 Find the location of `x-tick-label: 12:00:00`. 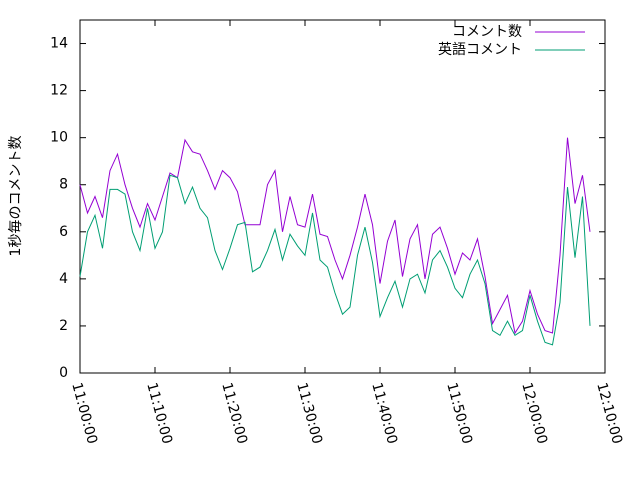

x-tick-label: 12:00:00 is located at coordinates (534, 413).